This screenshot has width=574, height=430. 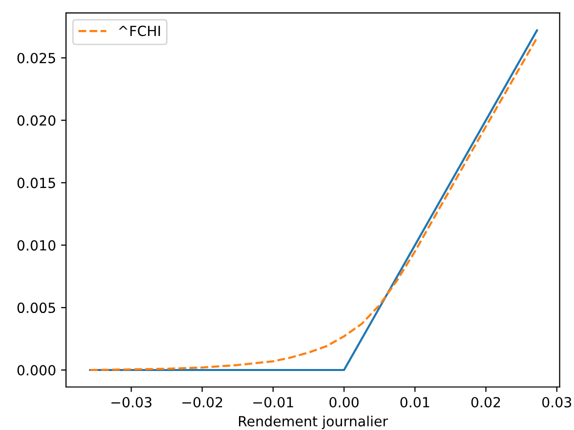 I want to click on y-tick-label: 0.020, so click(x=36, y=120).